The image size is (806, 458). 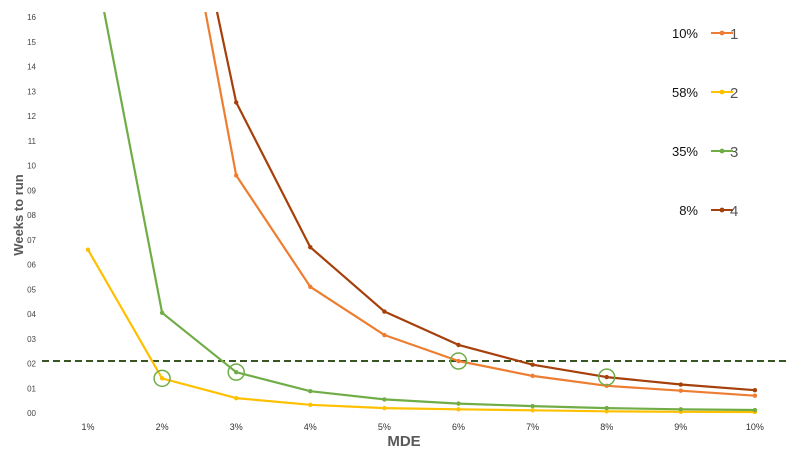 What do you see at coordinates (685, 151) in the screenshot?
I see `legend-share-3: 35%` at bounding box center [685, 151].